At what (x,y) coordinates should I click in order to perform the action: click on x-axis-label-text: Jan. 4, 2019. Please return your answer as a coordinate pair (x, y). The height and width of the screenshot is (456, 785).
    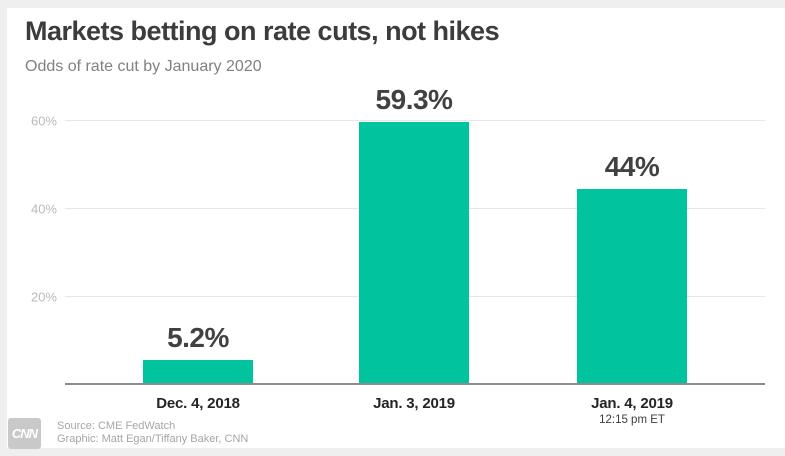
    Looking at the image, I should click on (632, 403).